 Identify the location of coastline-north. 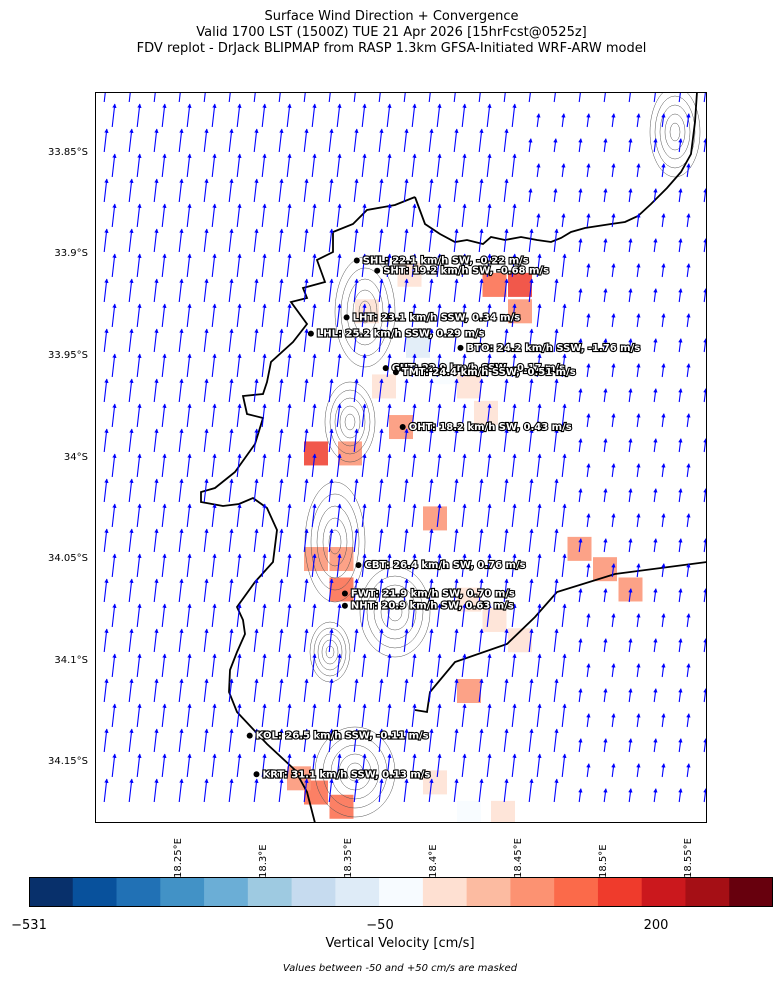
(560, 168).